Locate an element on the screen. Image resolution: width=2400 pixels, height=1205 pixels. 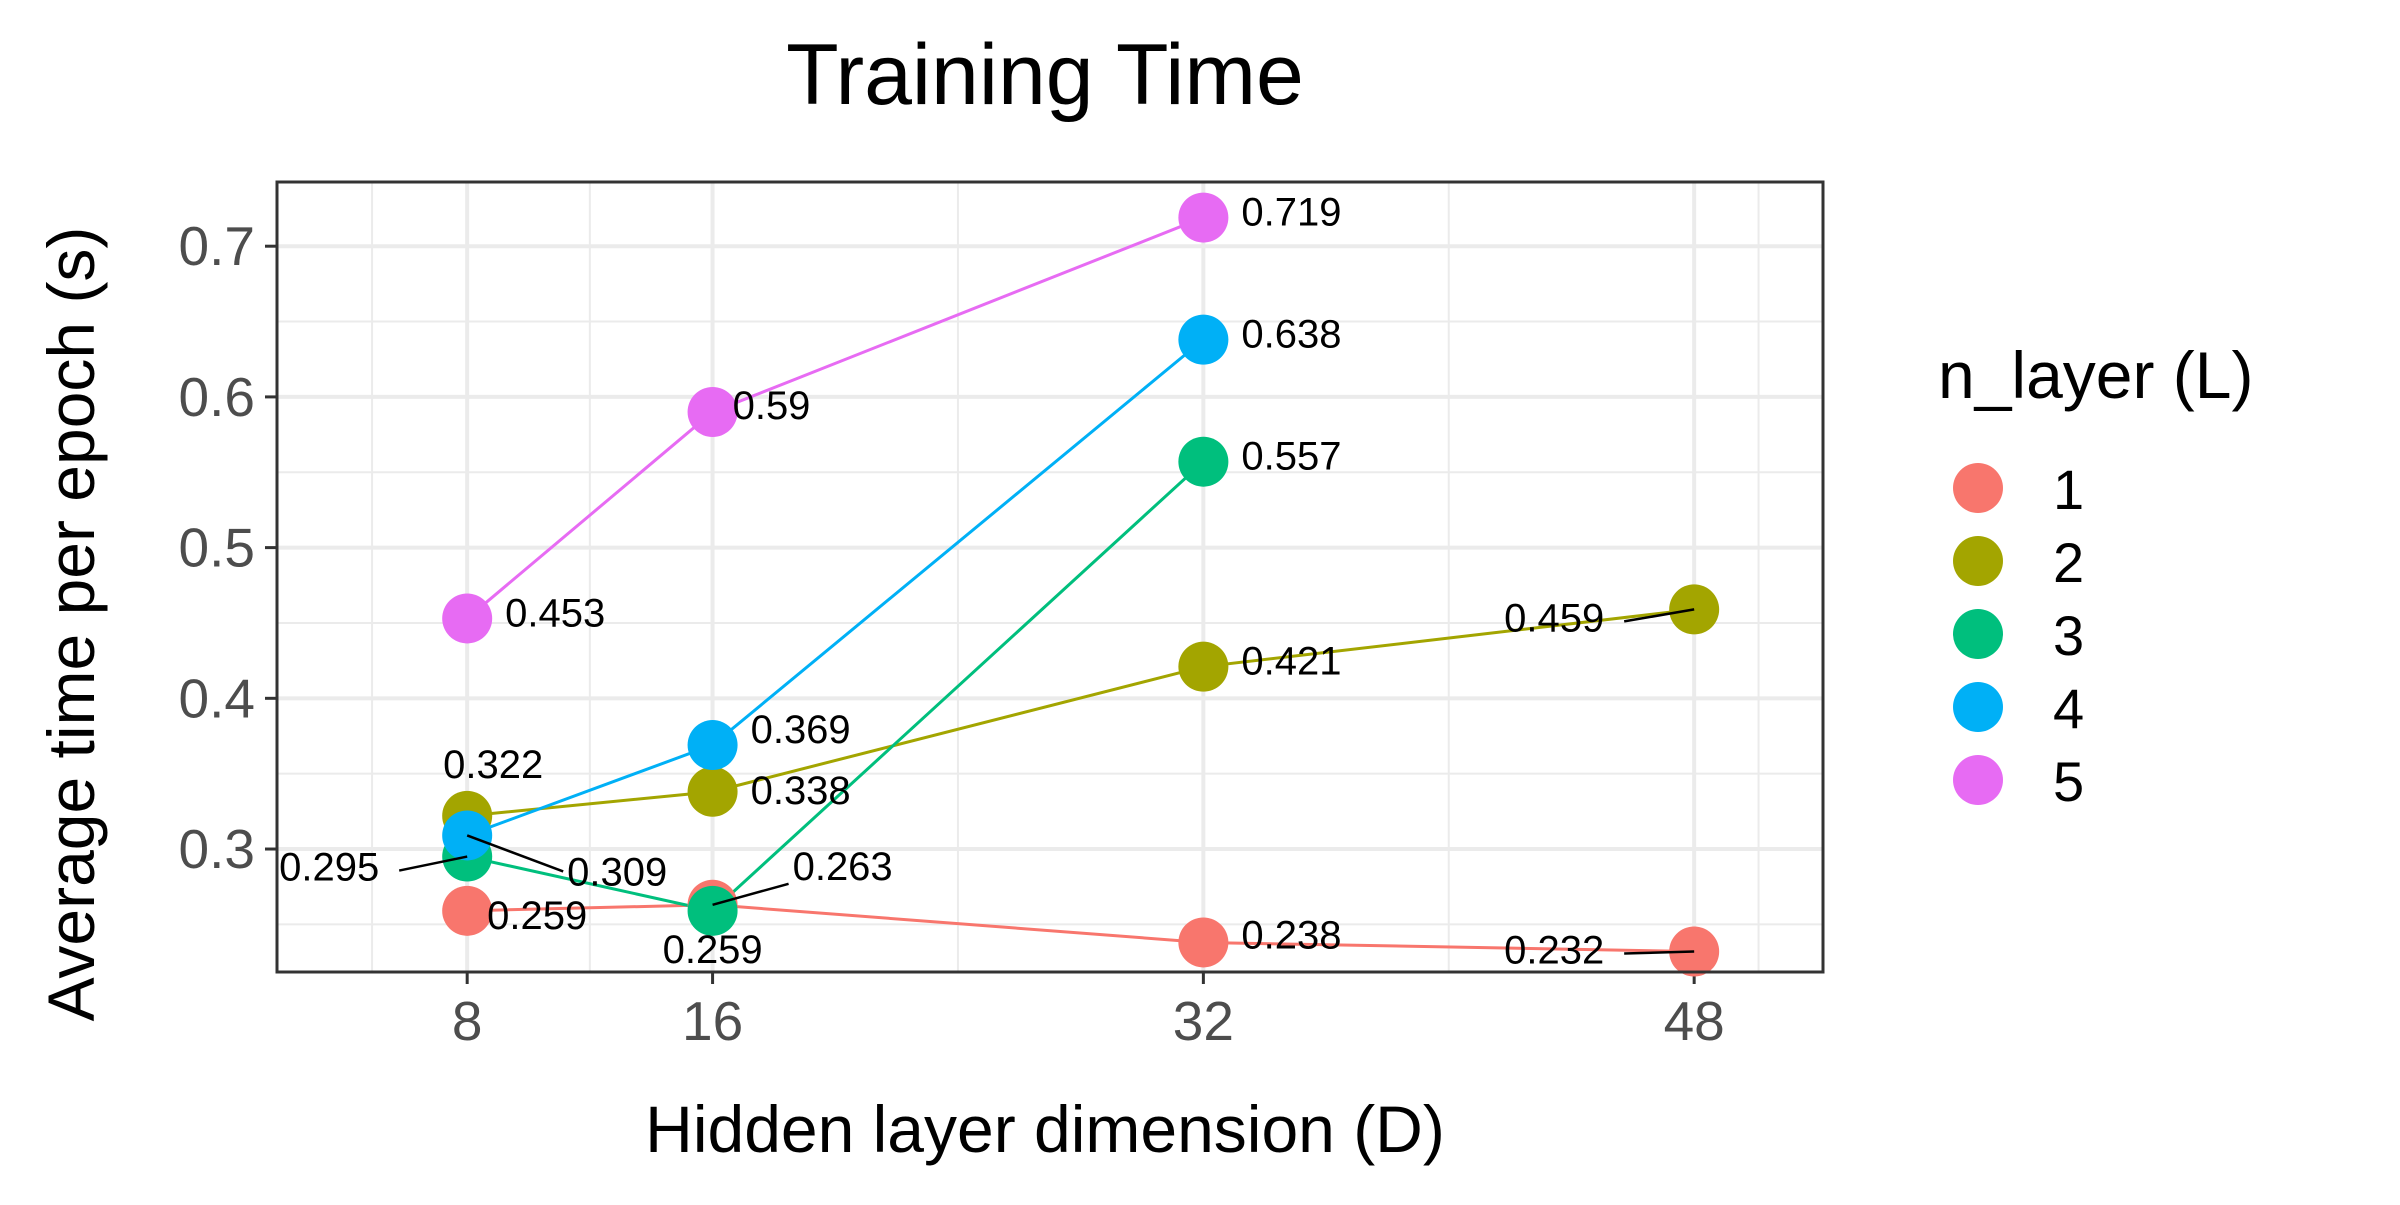
legend-label-3: 3 is located at coordinates (2068, 635).